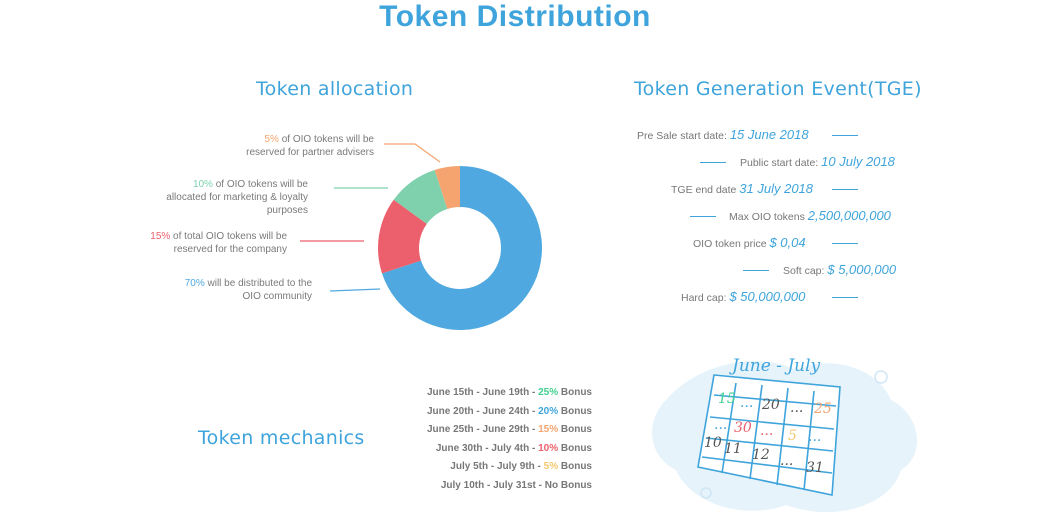  I want to click on tge-row: Public start date: 10 July 2018, so click(817, 161).